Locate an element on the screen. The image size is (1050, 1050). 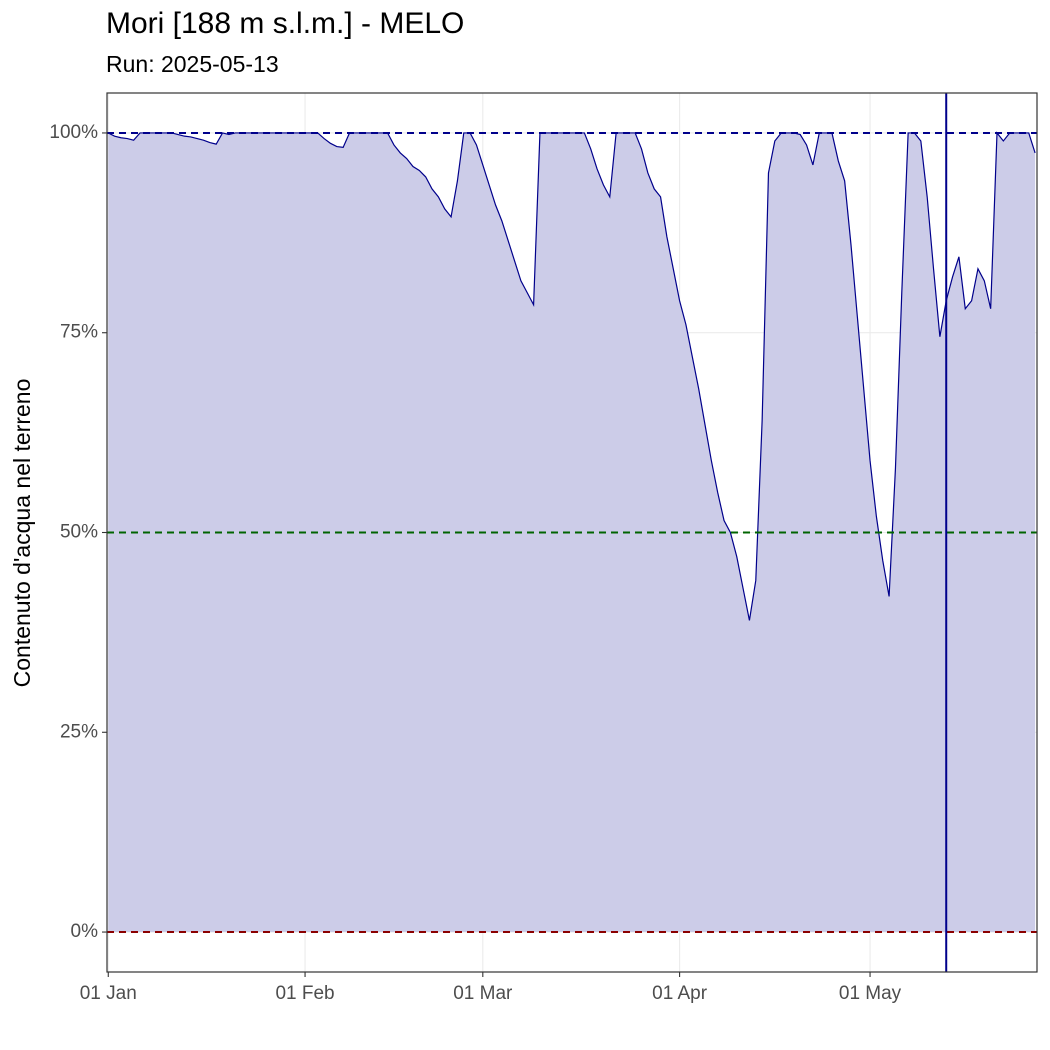
y-tick-label: 0% is located at coordinates (85, 931).